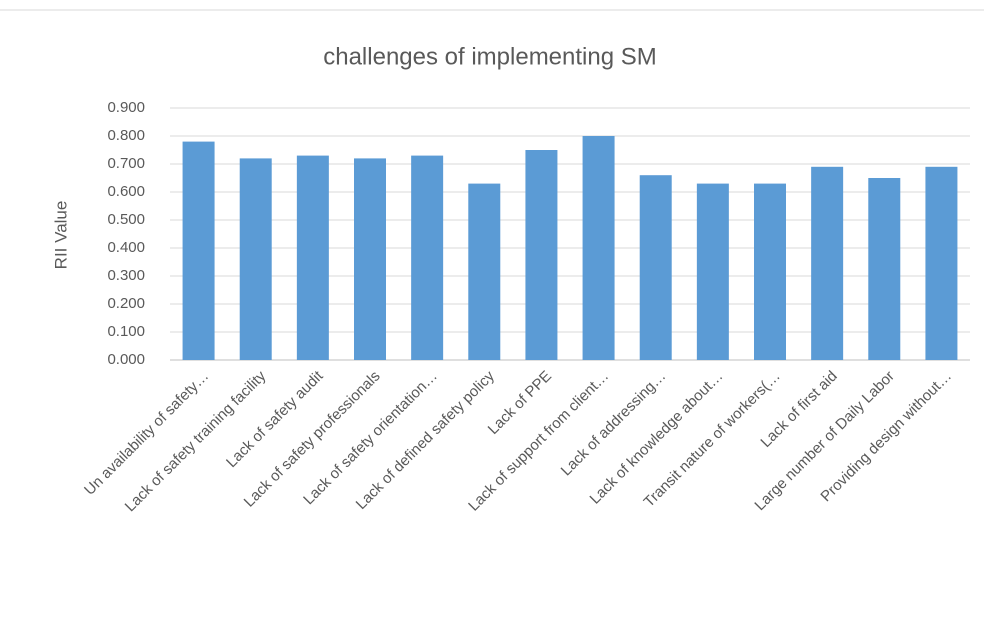 The width and height of the screenshot is (984, 631). What do you see at coordinates (126, 303) in the screenshot?
I see `y-tick-label: 0.200` at bounding box center [126, 303].